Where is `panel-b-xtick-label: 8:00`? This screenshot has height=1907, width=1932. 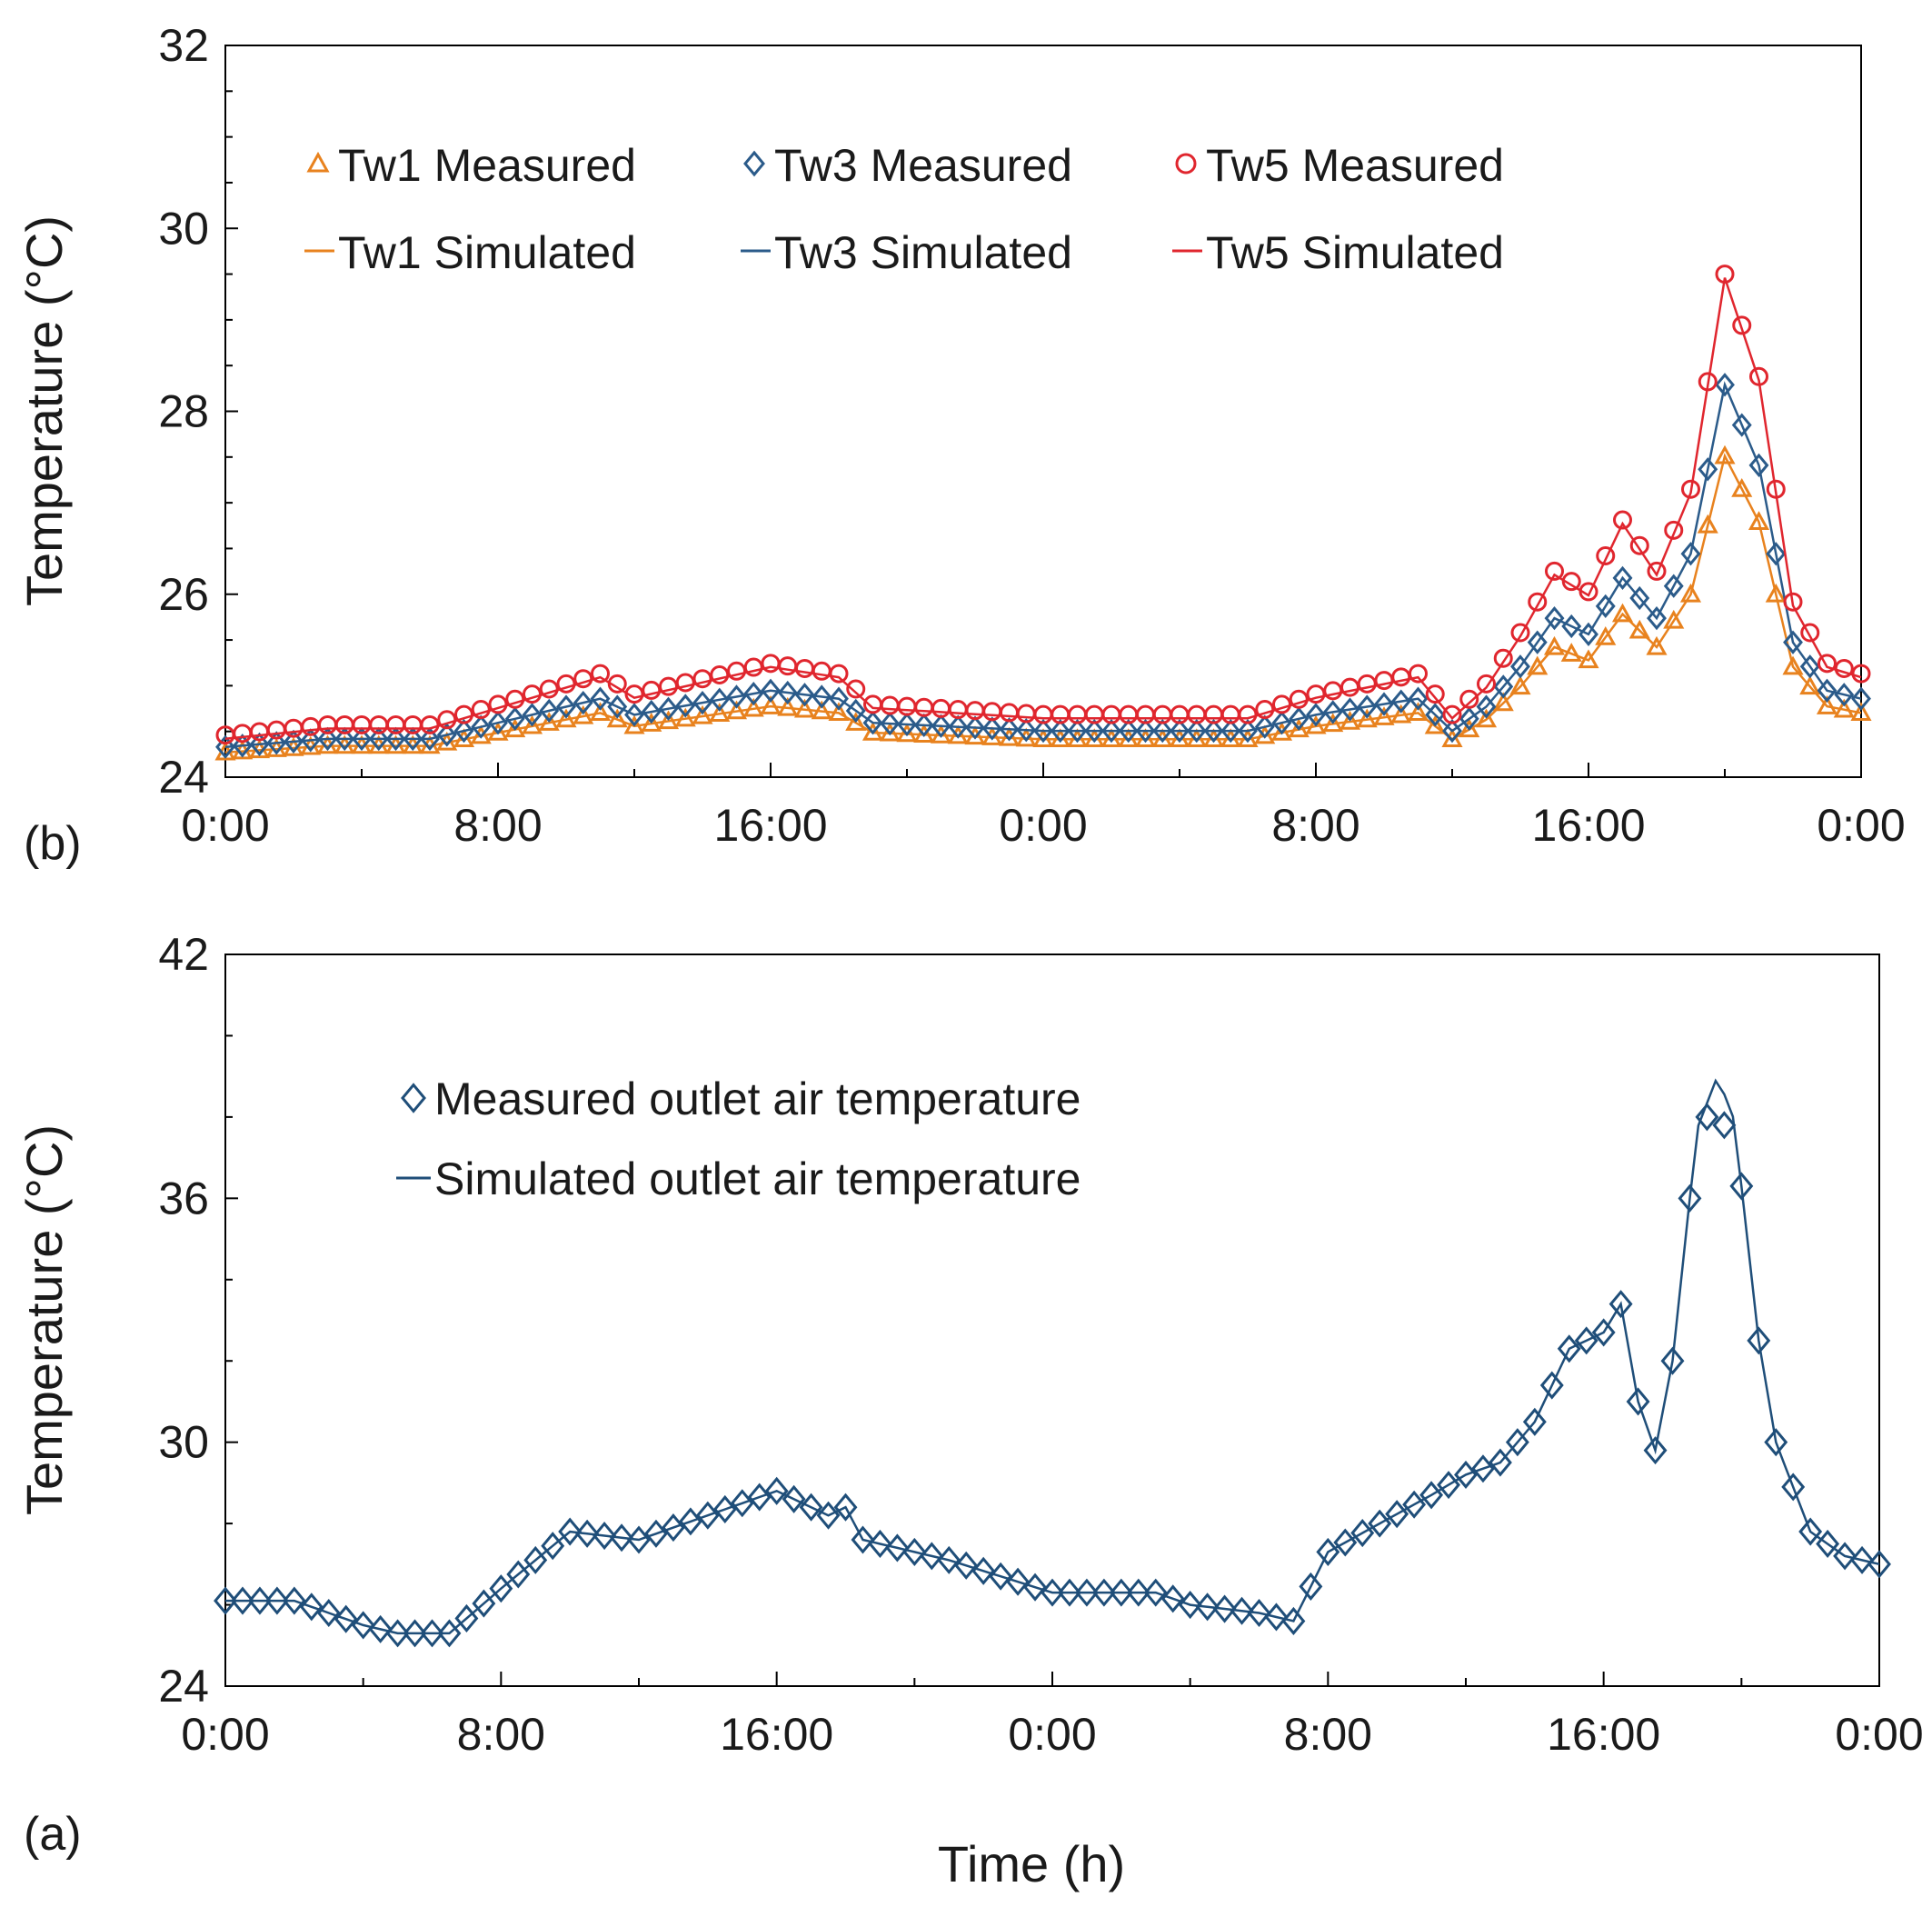
panel-b-xtick-label: 8:00 is located at coordinates (1315, 826).